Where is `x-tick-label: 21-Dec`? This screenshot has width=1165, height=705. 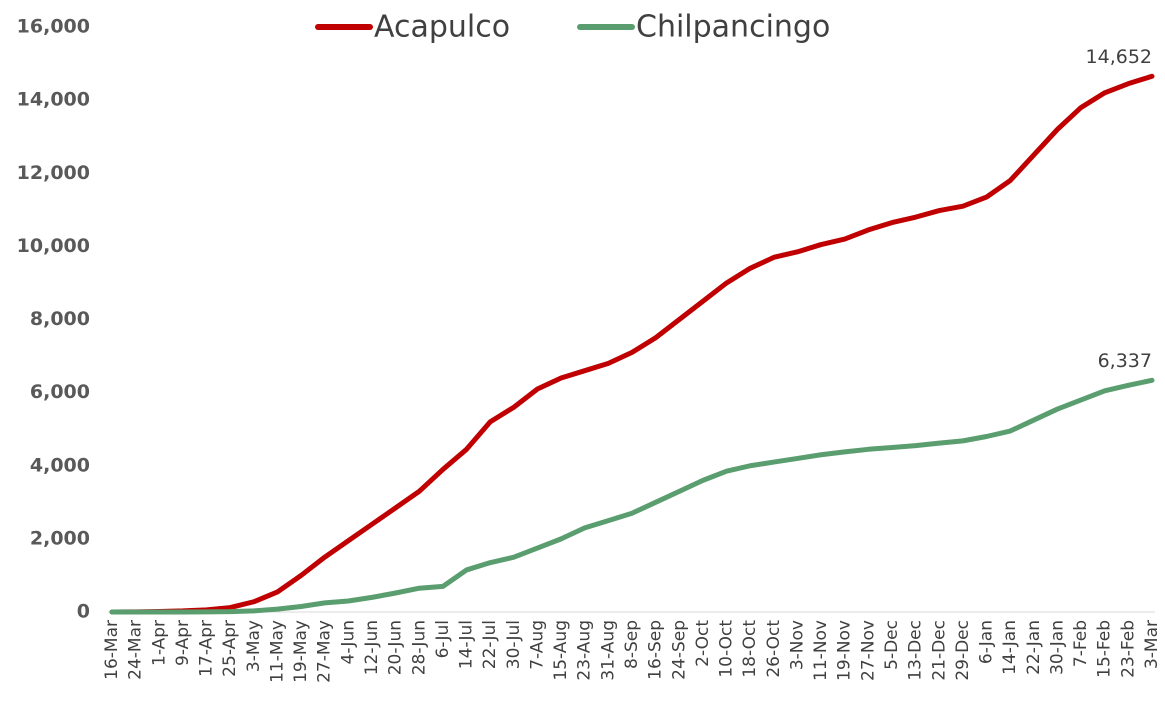 x-tick-label: 21-Dec is located at coordinates (939, 650).